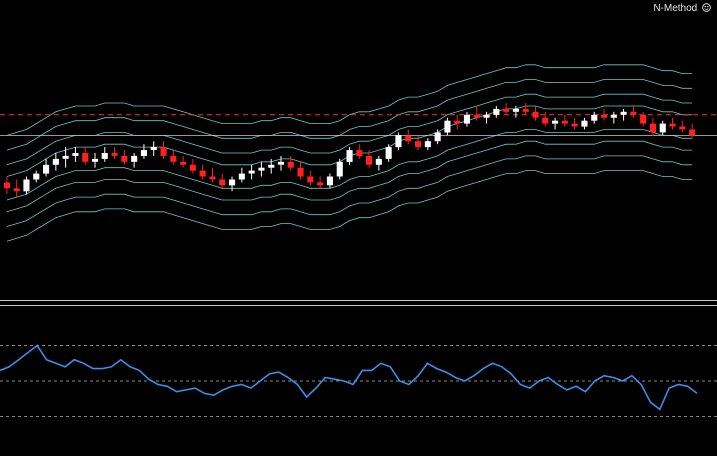 Image resolution: width=717 pixels, height=456 pixels. What do you see at coordinates (675, 8) in the screenshot?
I see `indicator-name-text: N-Method` at bounding box center [675, 8].